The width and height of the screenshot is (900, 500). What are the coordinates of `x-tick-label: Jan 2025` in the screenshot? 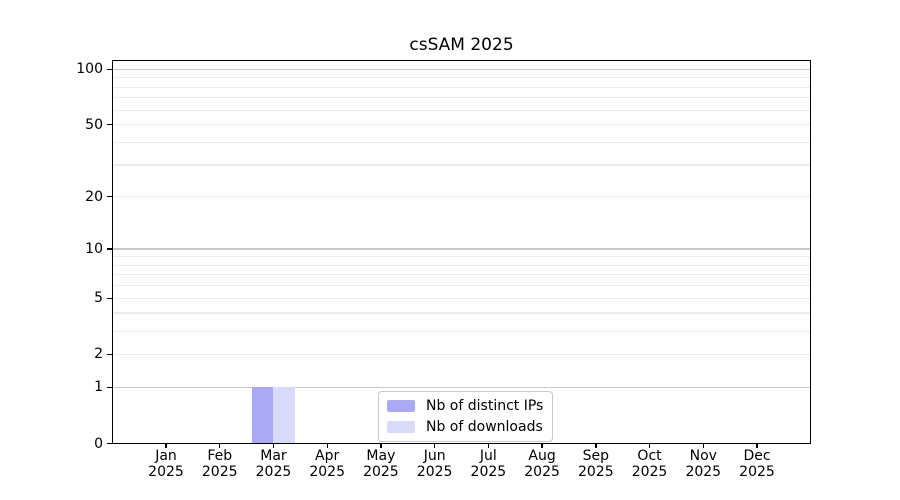 It's located at (166, 464).